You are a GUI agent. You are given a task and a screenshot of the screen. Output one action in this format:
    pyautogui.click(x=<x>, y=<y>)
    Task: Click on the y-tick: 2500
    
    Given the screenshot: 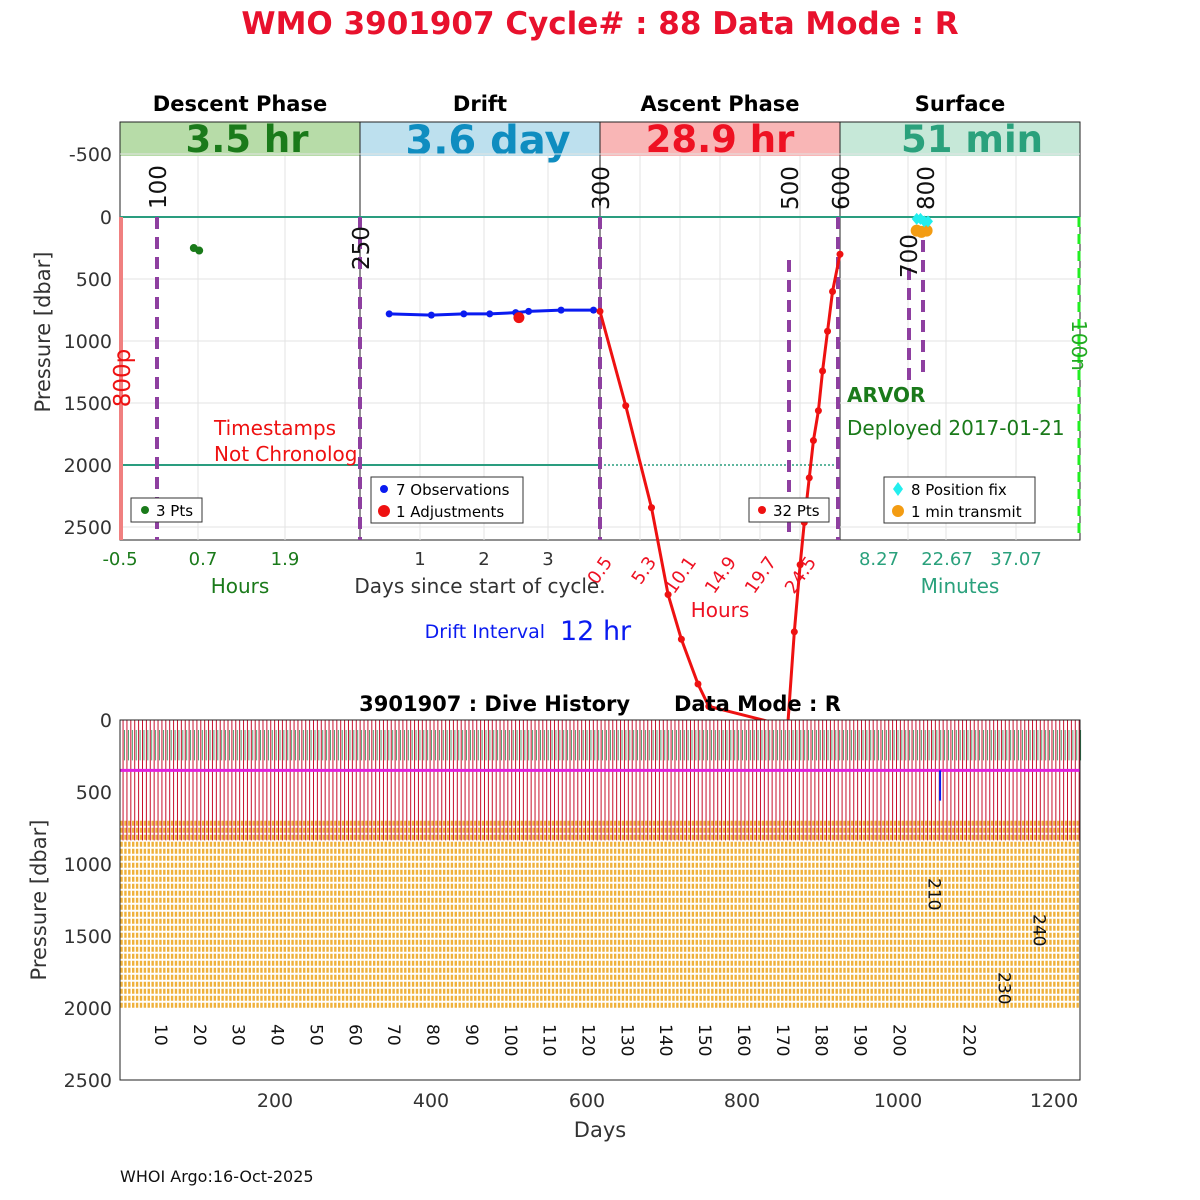 What is the action you would take?
    pyautogui.click(x=88, y=528)
    